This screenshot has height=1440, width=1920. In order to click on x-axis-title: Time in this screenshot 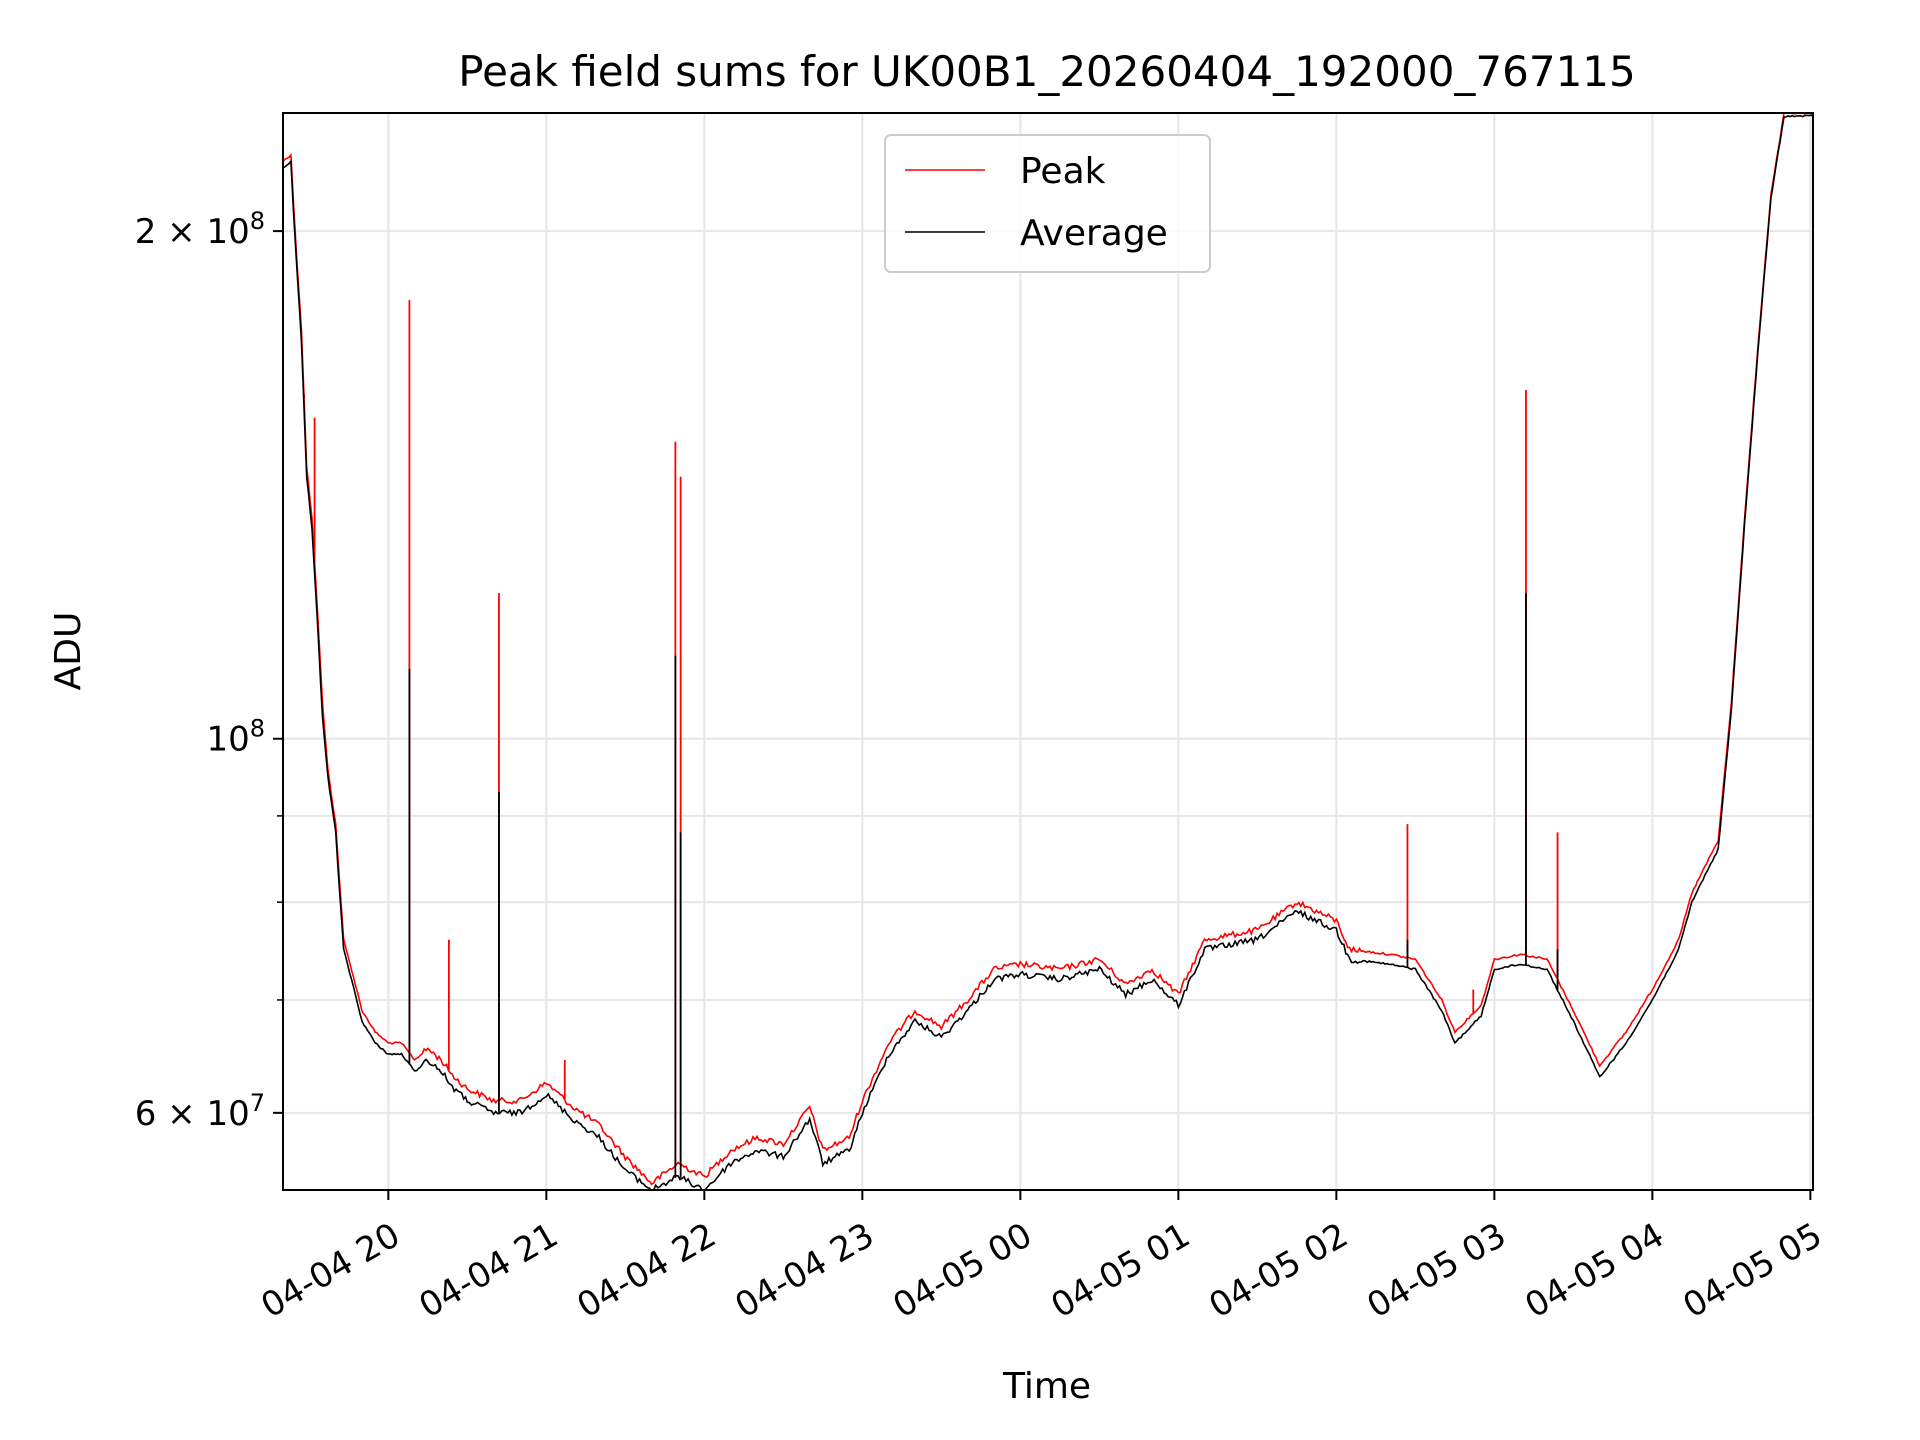, I will do `click(1046, 1386)`.